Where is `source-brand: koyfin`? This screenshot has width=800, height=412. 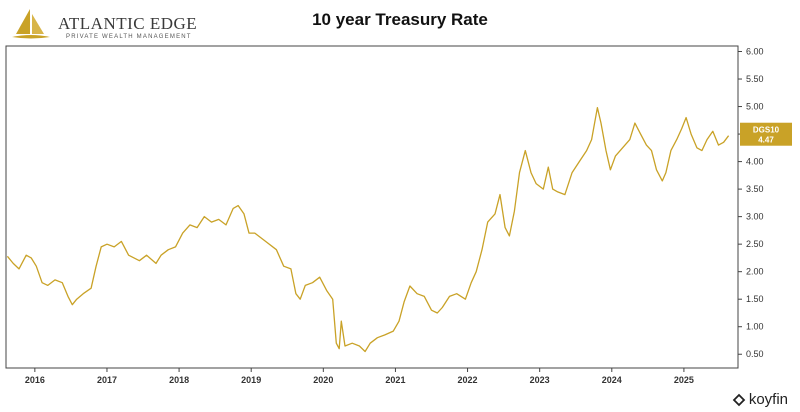
source-brand: koyfin is located at coordinates (760, 399).